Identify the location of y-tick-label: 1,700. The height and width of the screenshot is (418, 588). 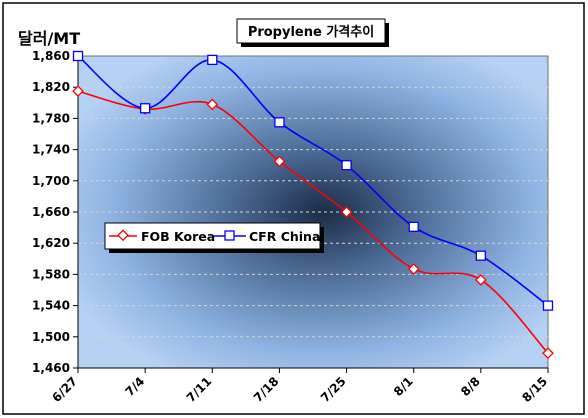
(51, 181).